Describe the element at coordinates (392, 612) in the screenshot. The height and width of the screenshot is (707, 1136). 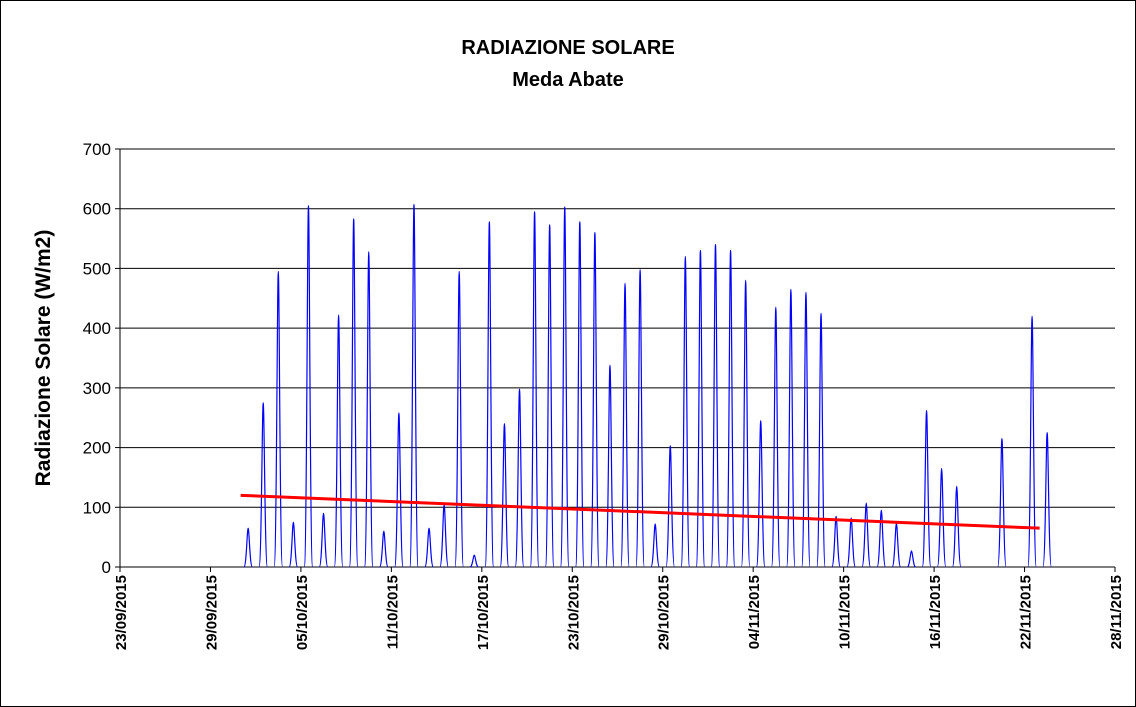
I see `x-tick-label: 11/10/2015` at that location.